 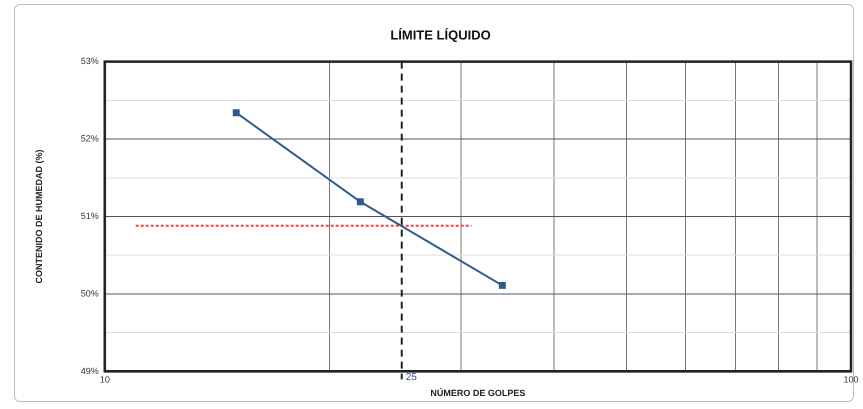 I want to click on x-tick-label: 100, so click(x=851, y=379).